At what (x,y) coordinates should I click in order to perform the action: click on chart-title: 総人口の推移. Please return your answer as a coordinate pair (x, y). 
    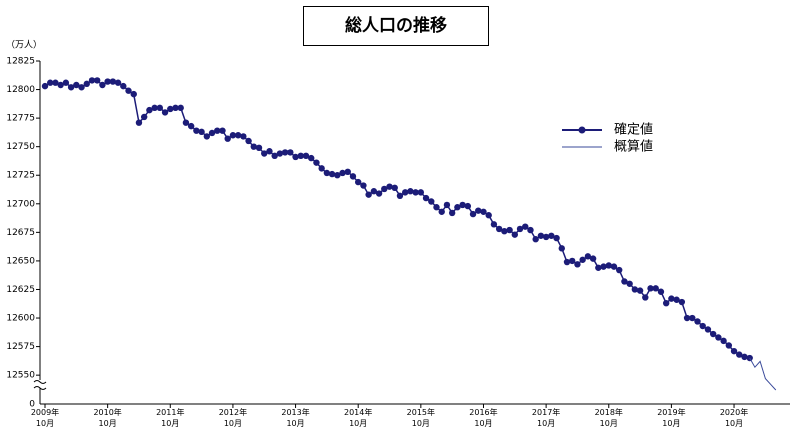
    Looking at the image, I should click on (396, 26).